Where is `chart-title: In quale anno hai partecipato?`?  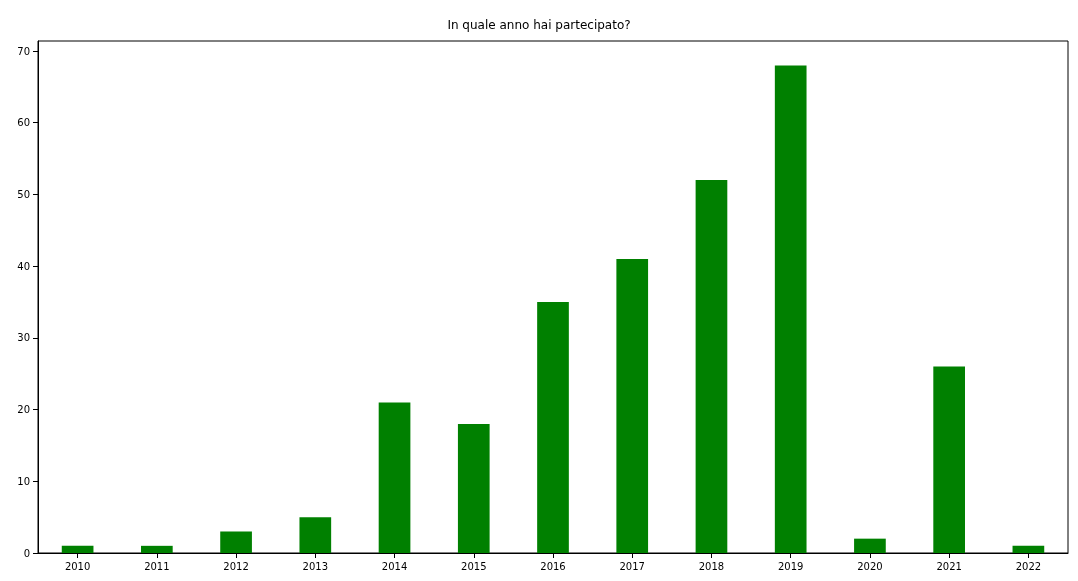
chart-title: In quale anno hai partecipato? is located at coordinates (539, 25).